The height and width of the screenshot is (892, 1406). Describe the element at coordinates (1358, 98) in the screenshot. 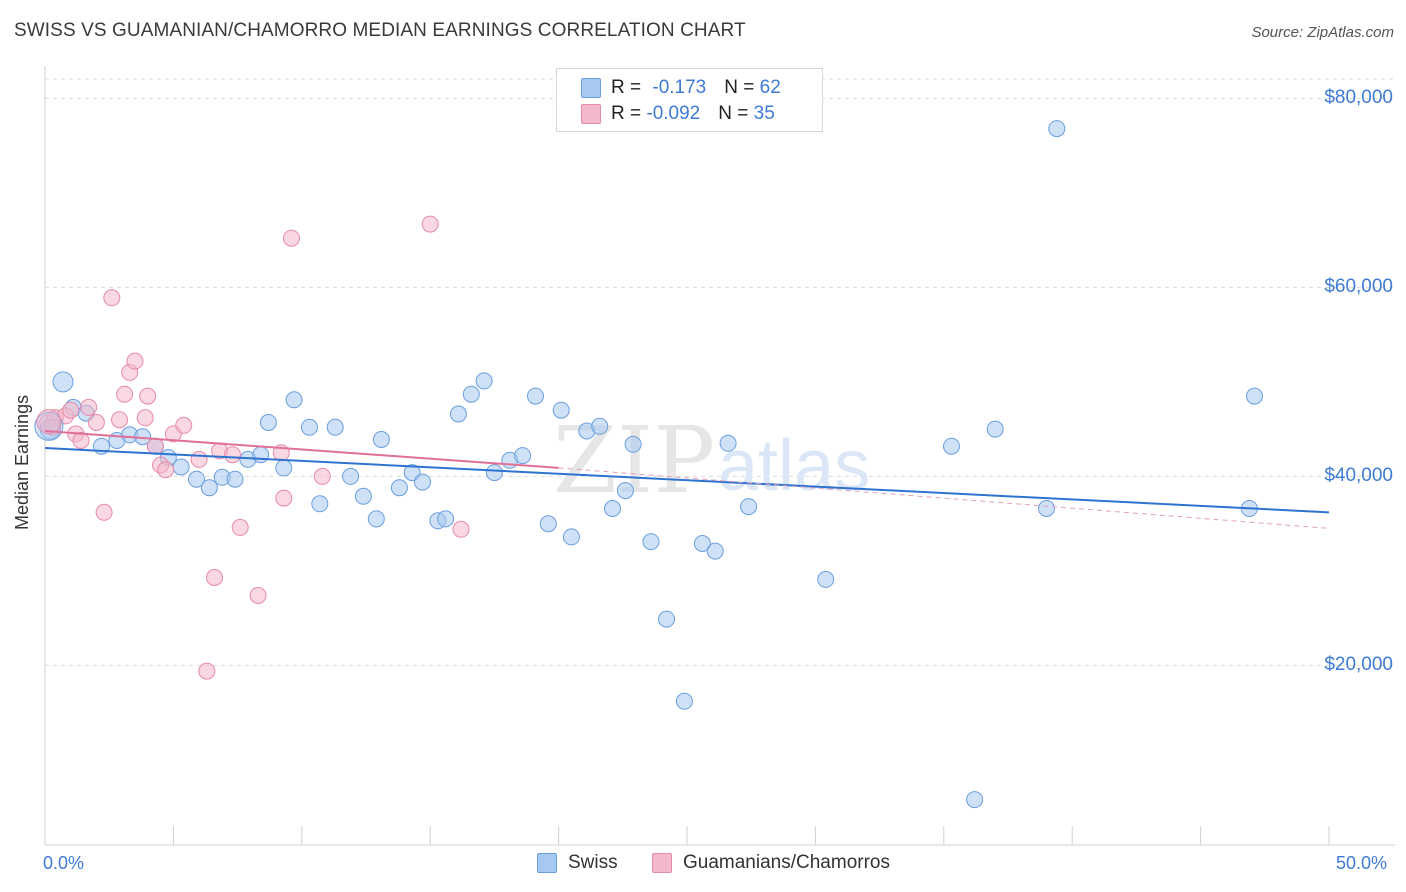

I see `y-tick-label-3: $80,000` at that location.